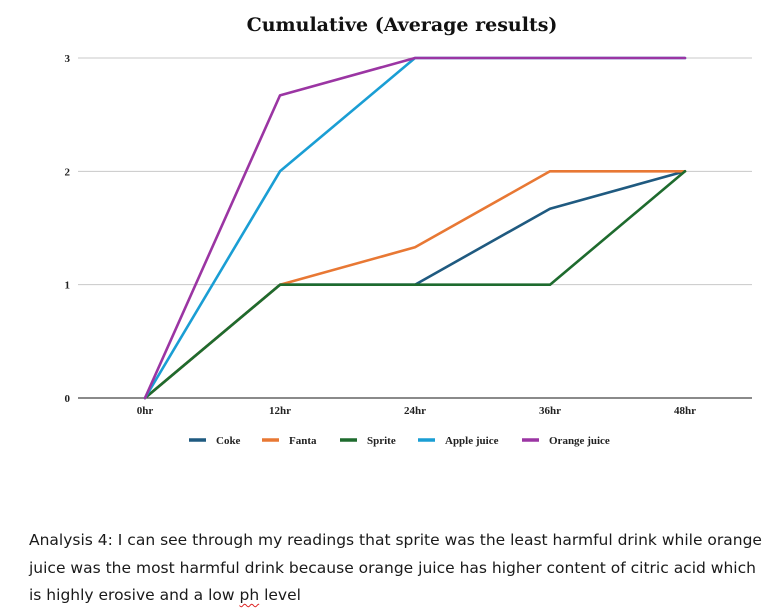 This screenshot has height=610, width=769. What do you see at coordinates (215, 441) in the screenshot?
I see `legend-item-coke: Coke` at bounding box center [215, 441].